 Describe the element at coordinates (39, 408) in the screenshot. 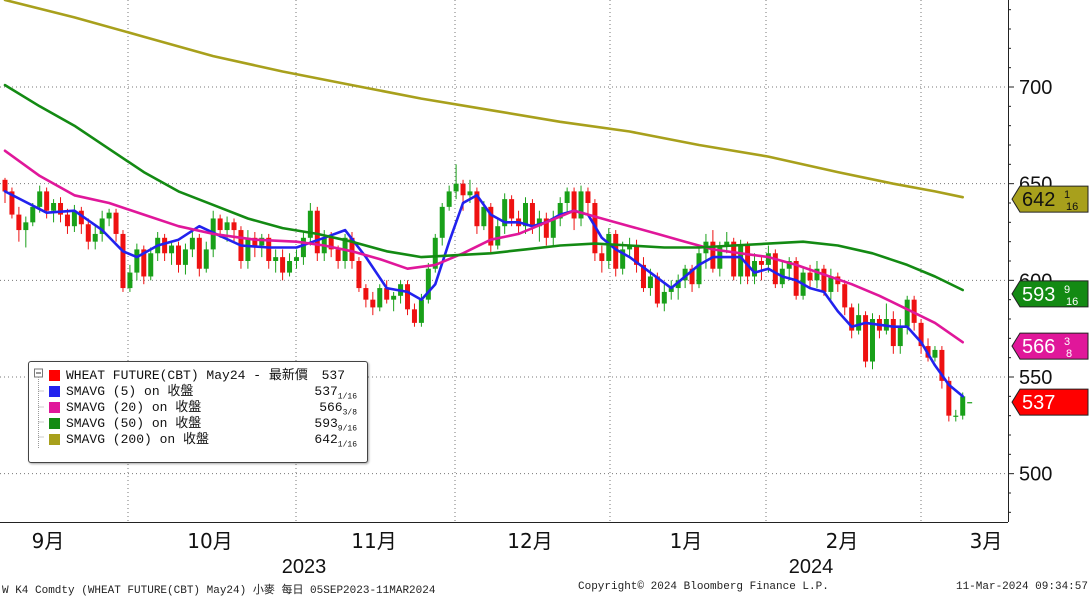

I see `legend-tree-lines` at that location.